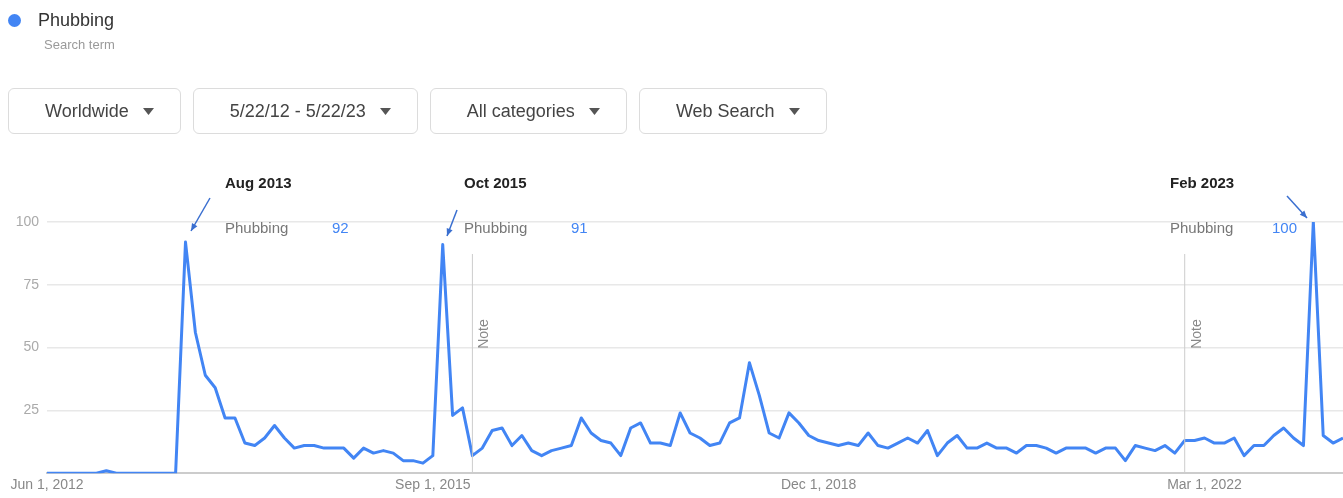 This screenshot has height=498, width=1343. Describe the element at coordinates (27, 220) in the screenshot. I see `y-tick-label: 100` at that location.